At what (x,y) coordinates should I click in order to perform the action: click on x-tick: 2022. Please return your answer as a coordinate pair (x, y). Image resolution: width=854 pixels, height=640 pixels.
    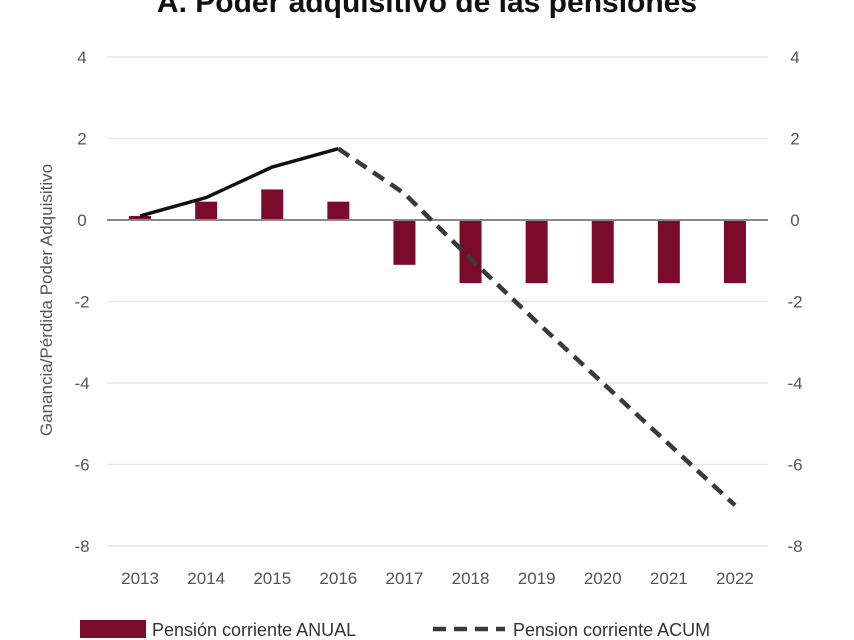
    Looking at the image, I should click on (735, 578).